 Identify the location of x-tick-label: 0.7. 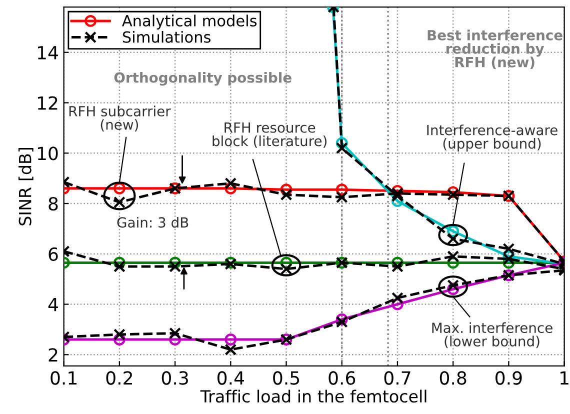
(397, 378).